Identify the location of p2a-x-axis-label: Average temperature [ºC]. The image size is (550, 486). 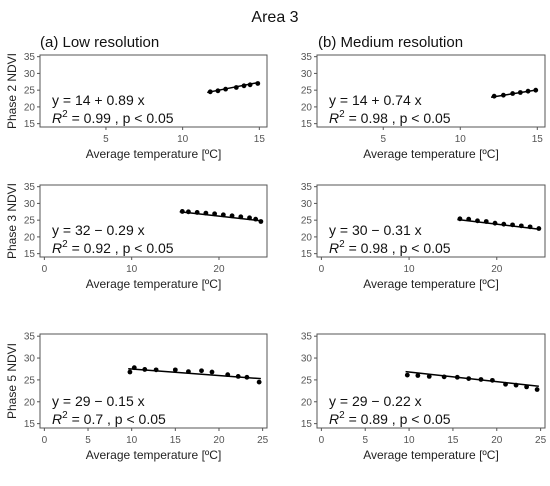
(154, 284).